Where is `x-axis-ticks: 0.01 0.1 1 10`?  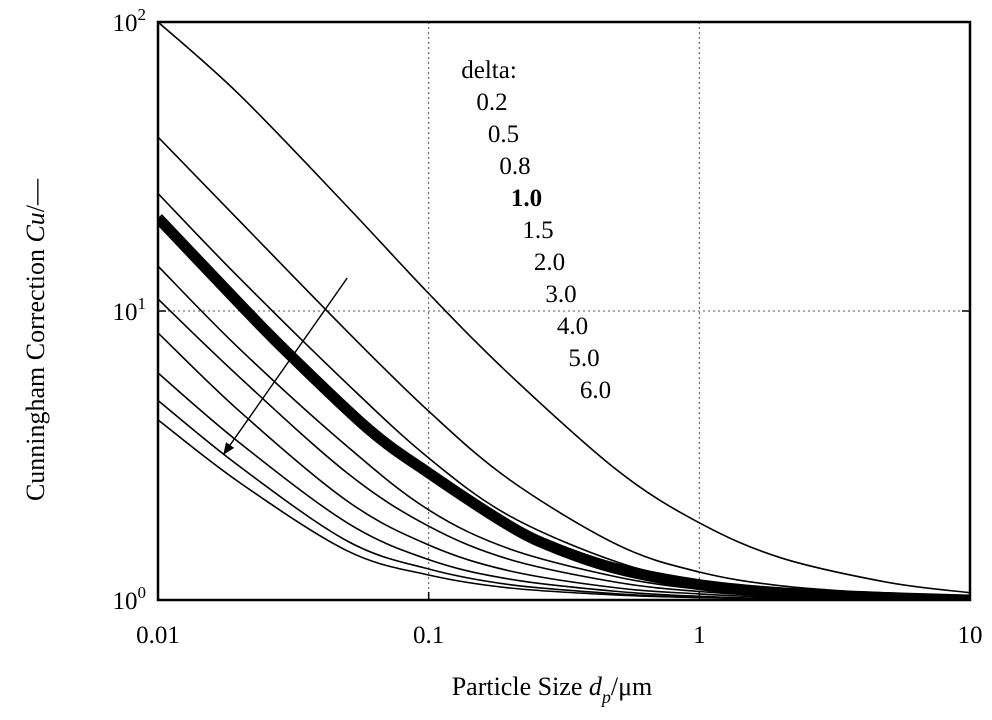 x-axis-ticks: 0.01 0.1 1 10 is located at coordinates (559, 620).